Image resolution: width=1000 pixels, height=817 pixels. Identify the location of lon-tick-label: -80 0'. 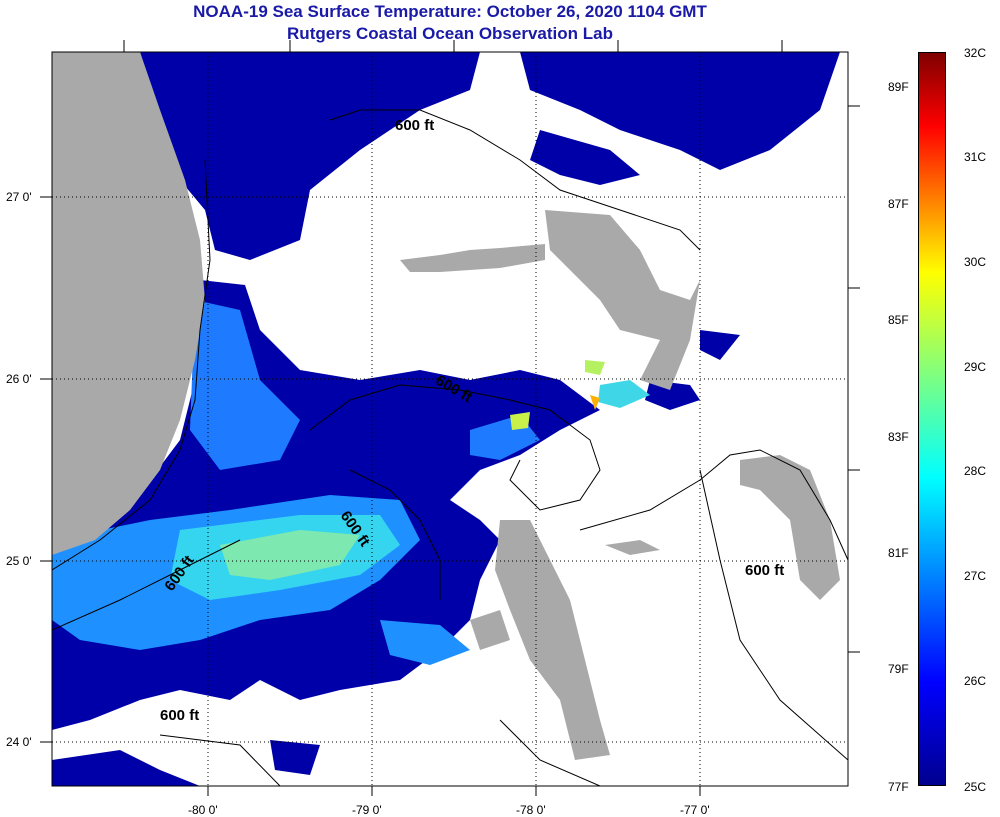
(203, 810).